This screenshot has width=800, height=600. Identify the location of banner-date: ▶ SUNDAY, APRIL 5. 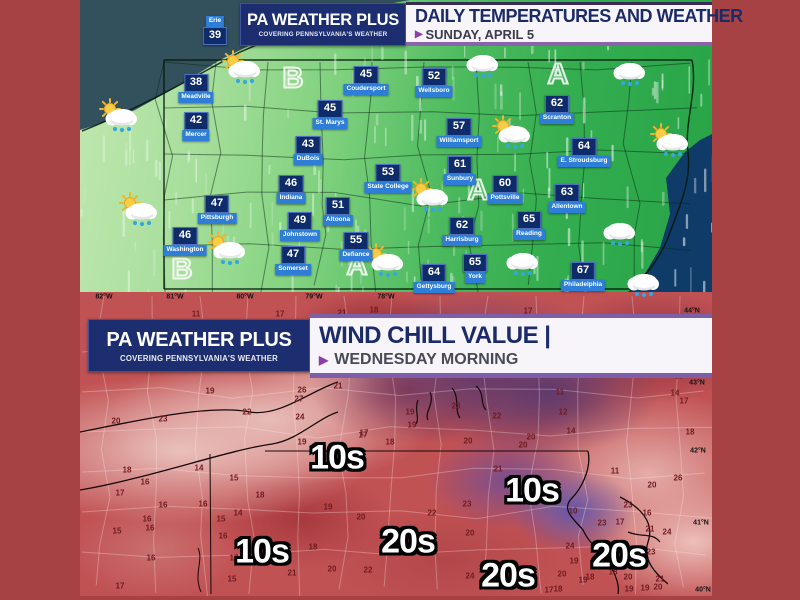
(559, 34).